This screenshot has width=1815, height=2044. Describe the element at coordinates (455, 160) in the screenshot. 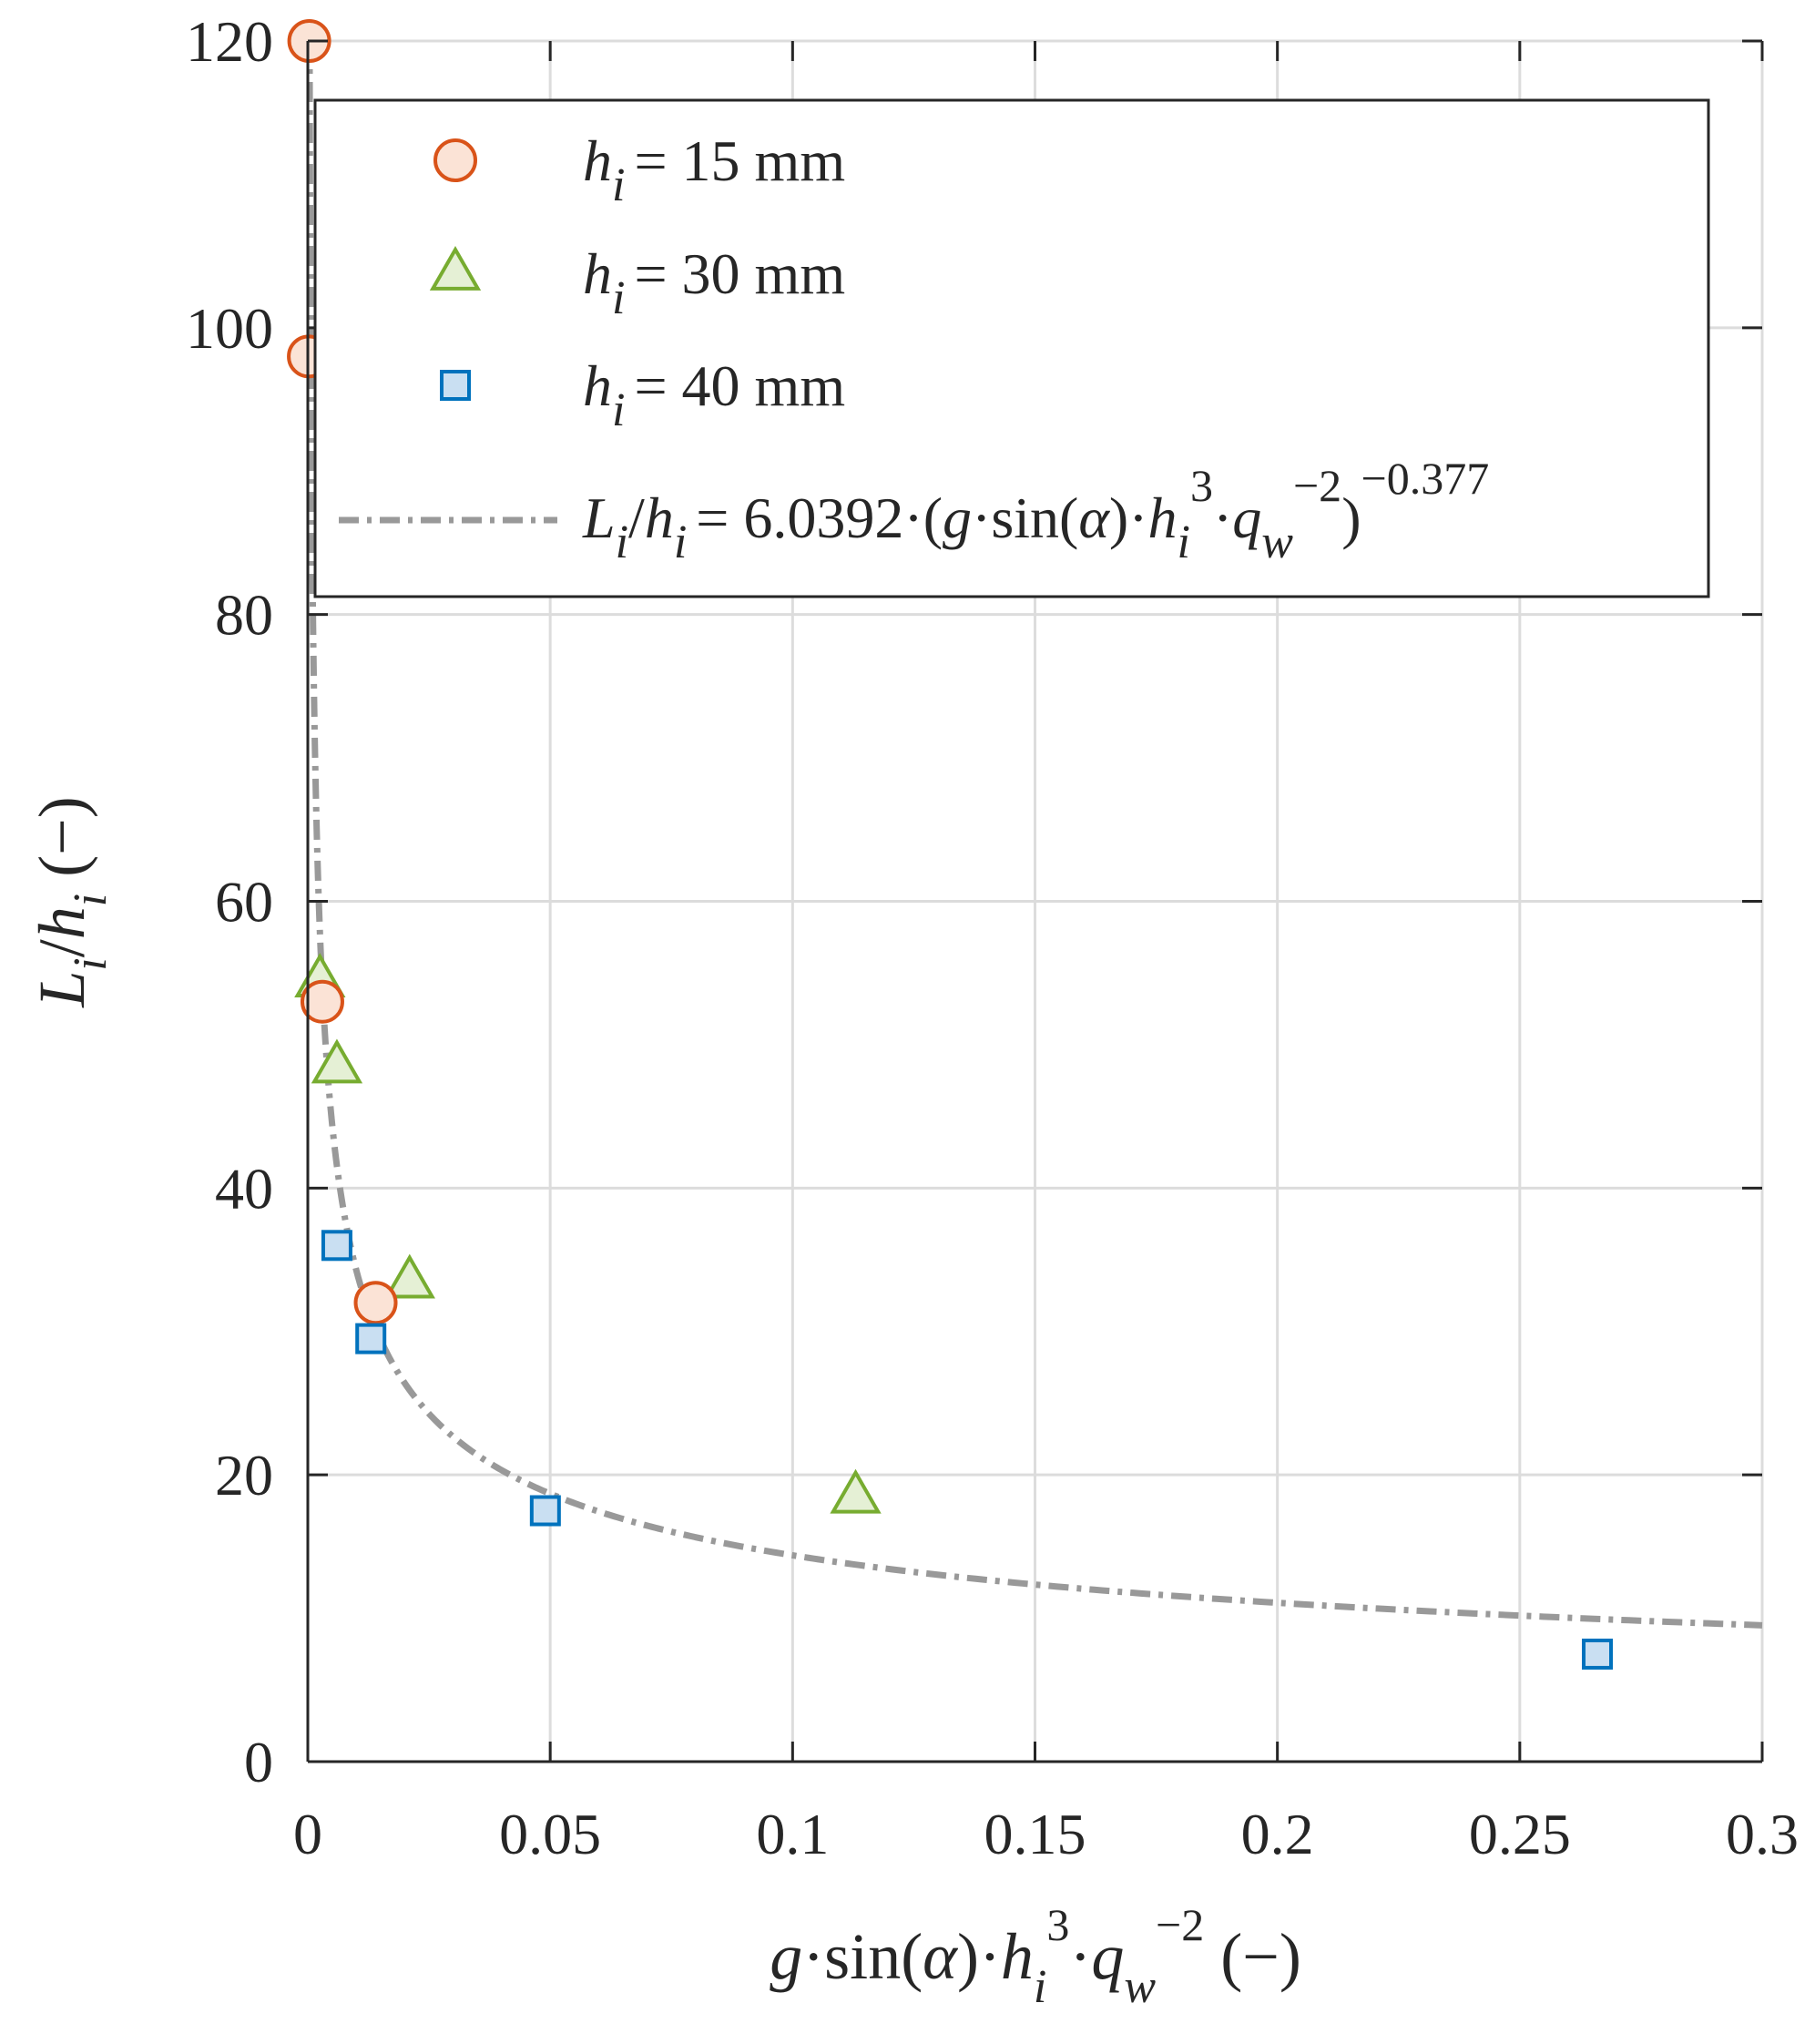

I see `legend-marker-circle` at that location.